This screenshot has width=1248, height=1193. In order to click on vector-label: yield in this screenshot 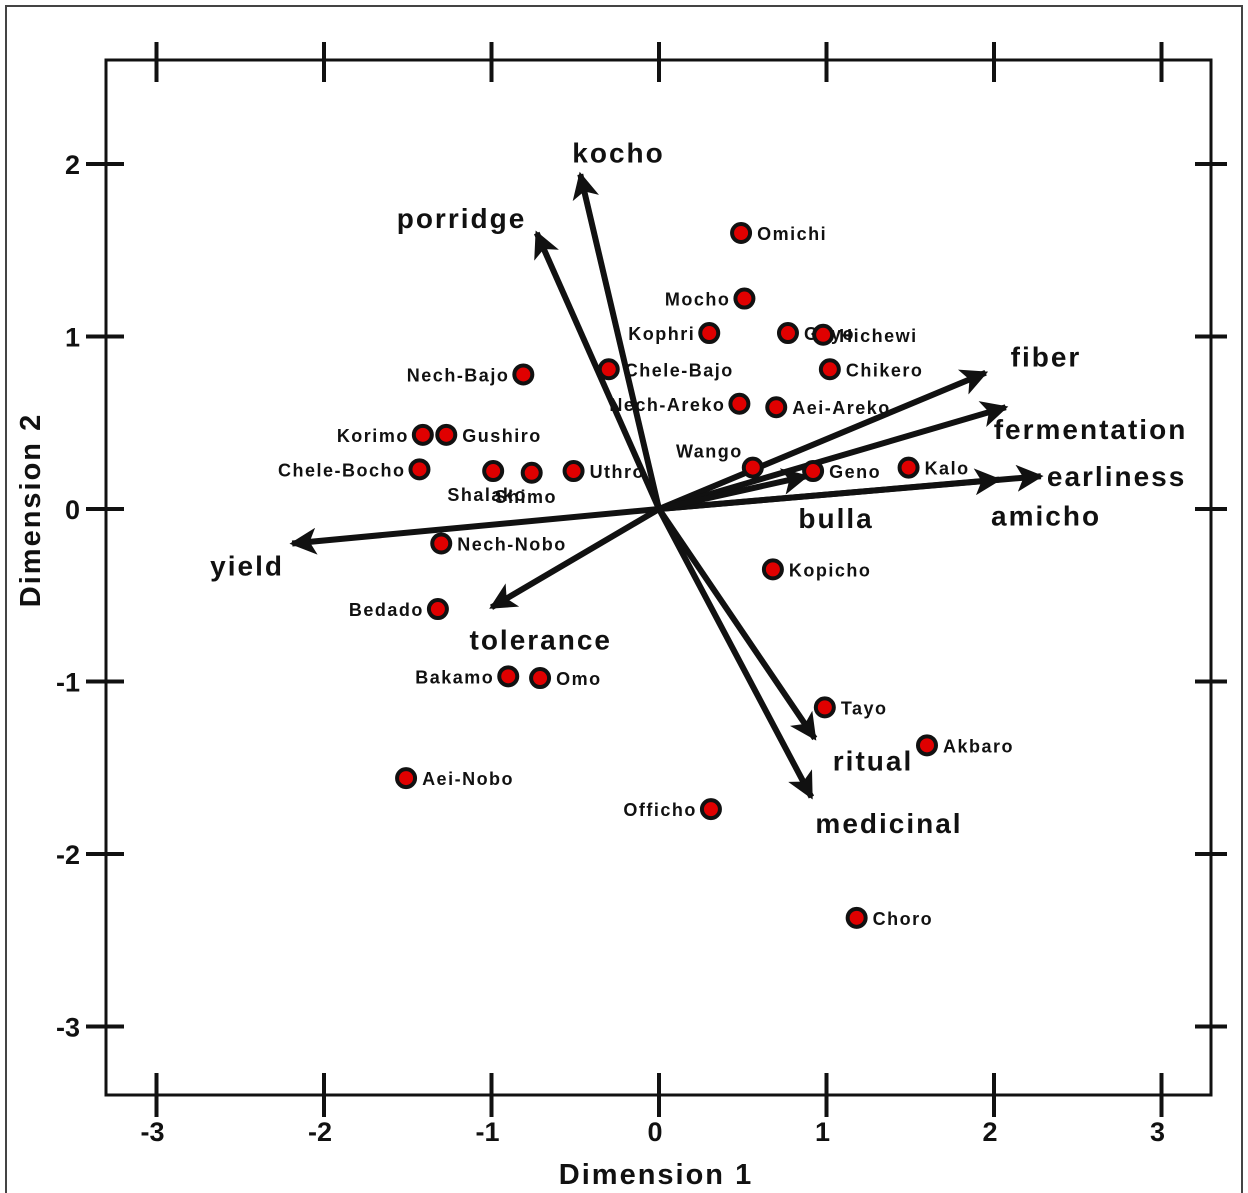, I will do `click(247, 566)`.